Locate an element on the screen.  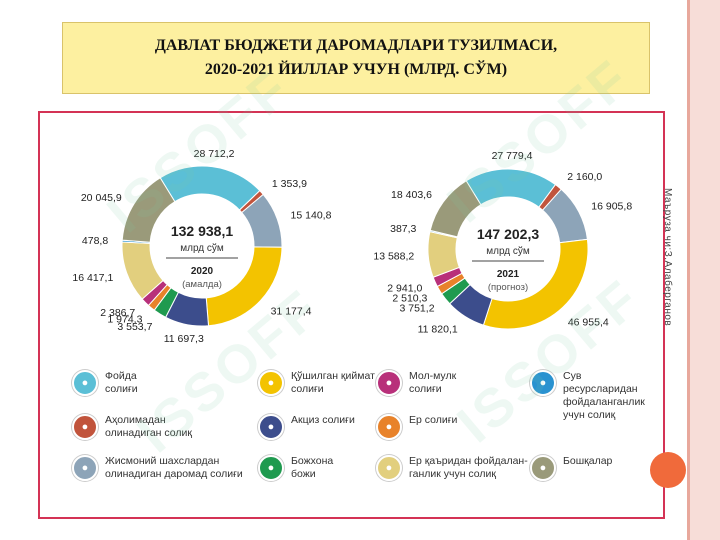
center-note: (прогноз) is located at coordinates (508, 287).